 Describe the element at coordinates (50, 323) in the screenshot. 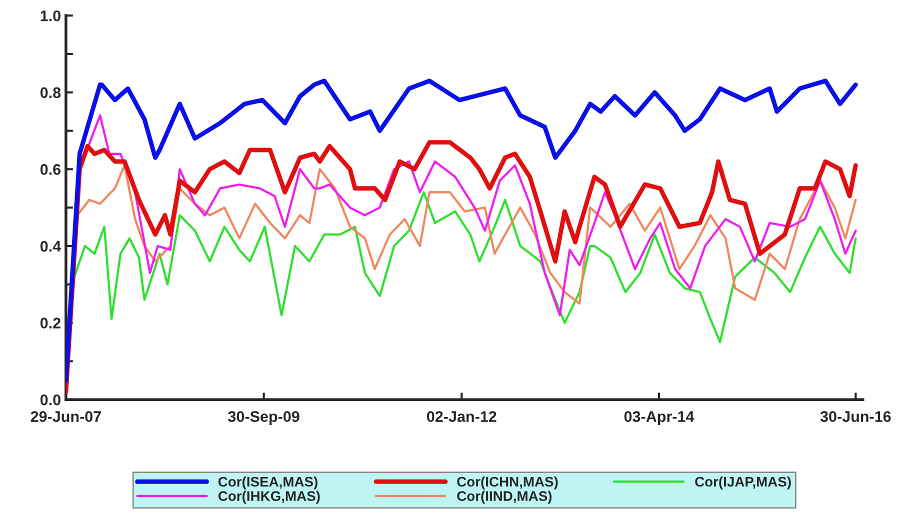

I see `y-tick-label: 0.2` at that location.